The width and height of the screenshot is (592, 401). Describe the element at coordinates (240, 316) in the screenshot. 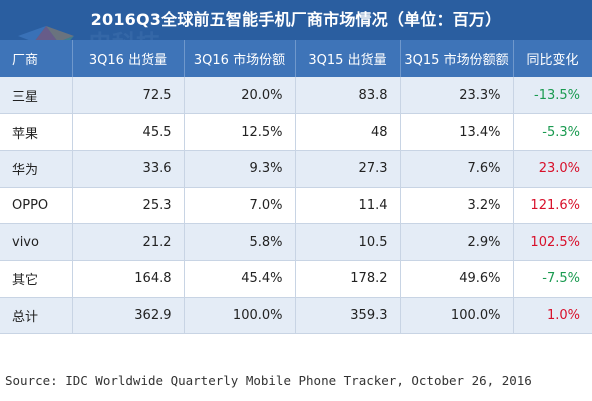

I see `share-3q16-cell: 100.0%` at that location.